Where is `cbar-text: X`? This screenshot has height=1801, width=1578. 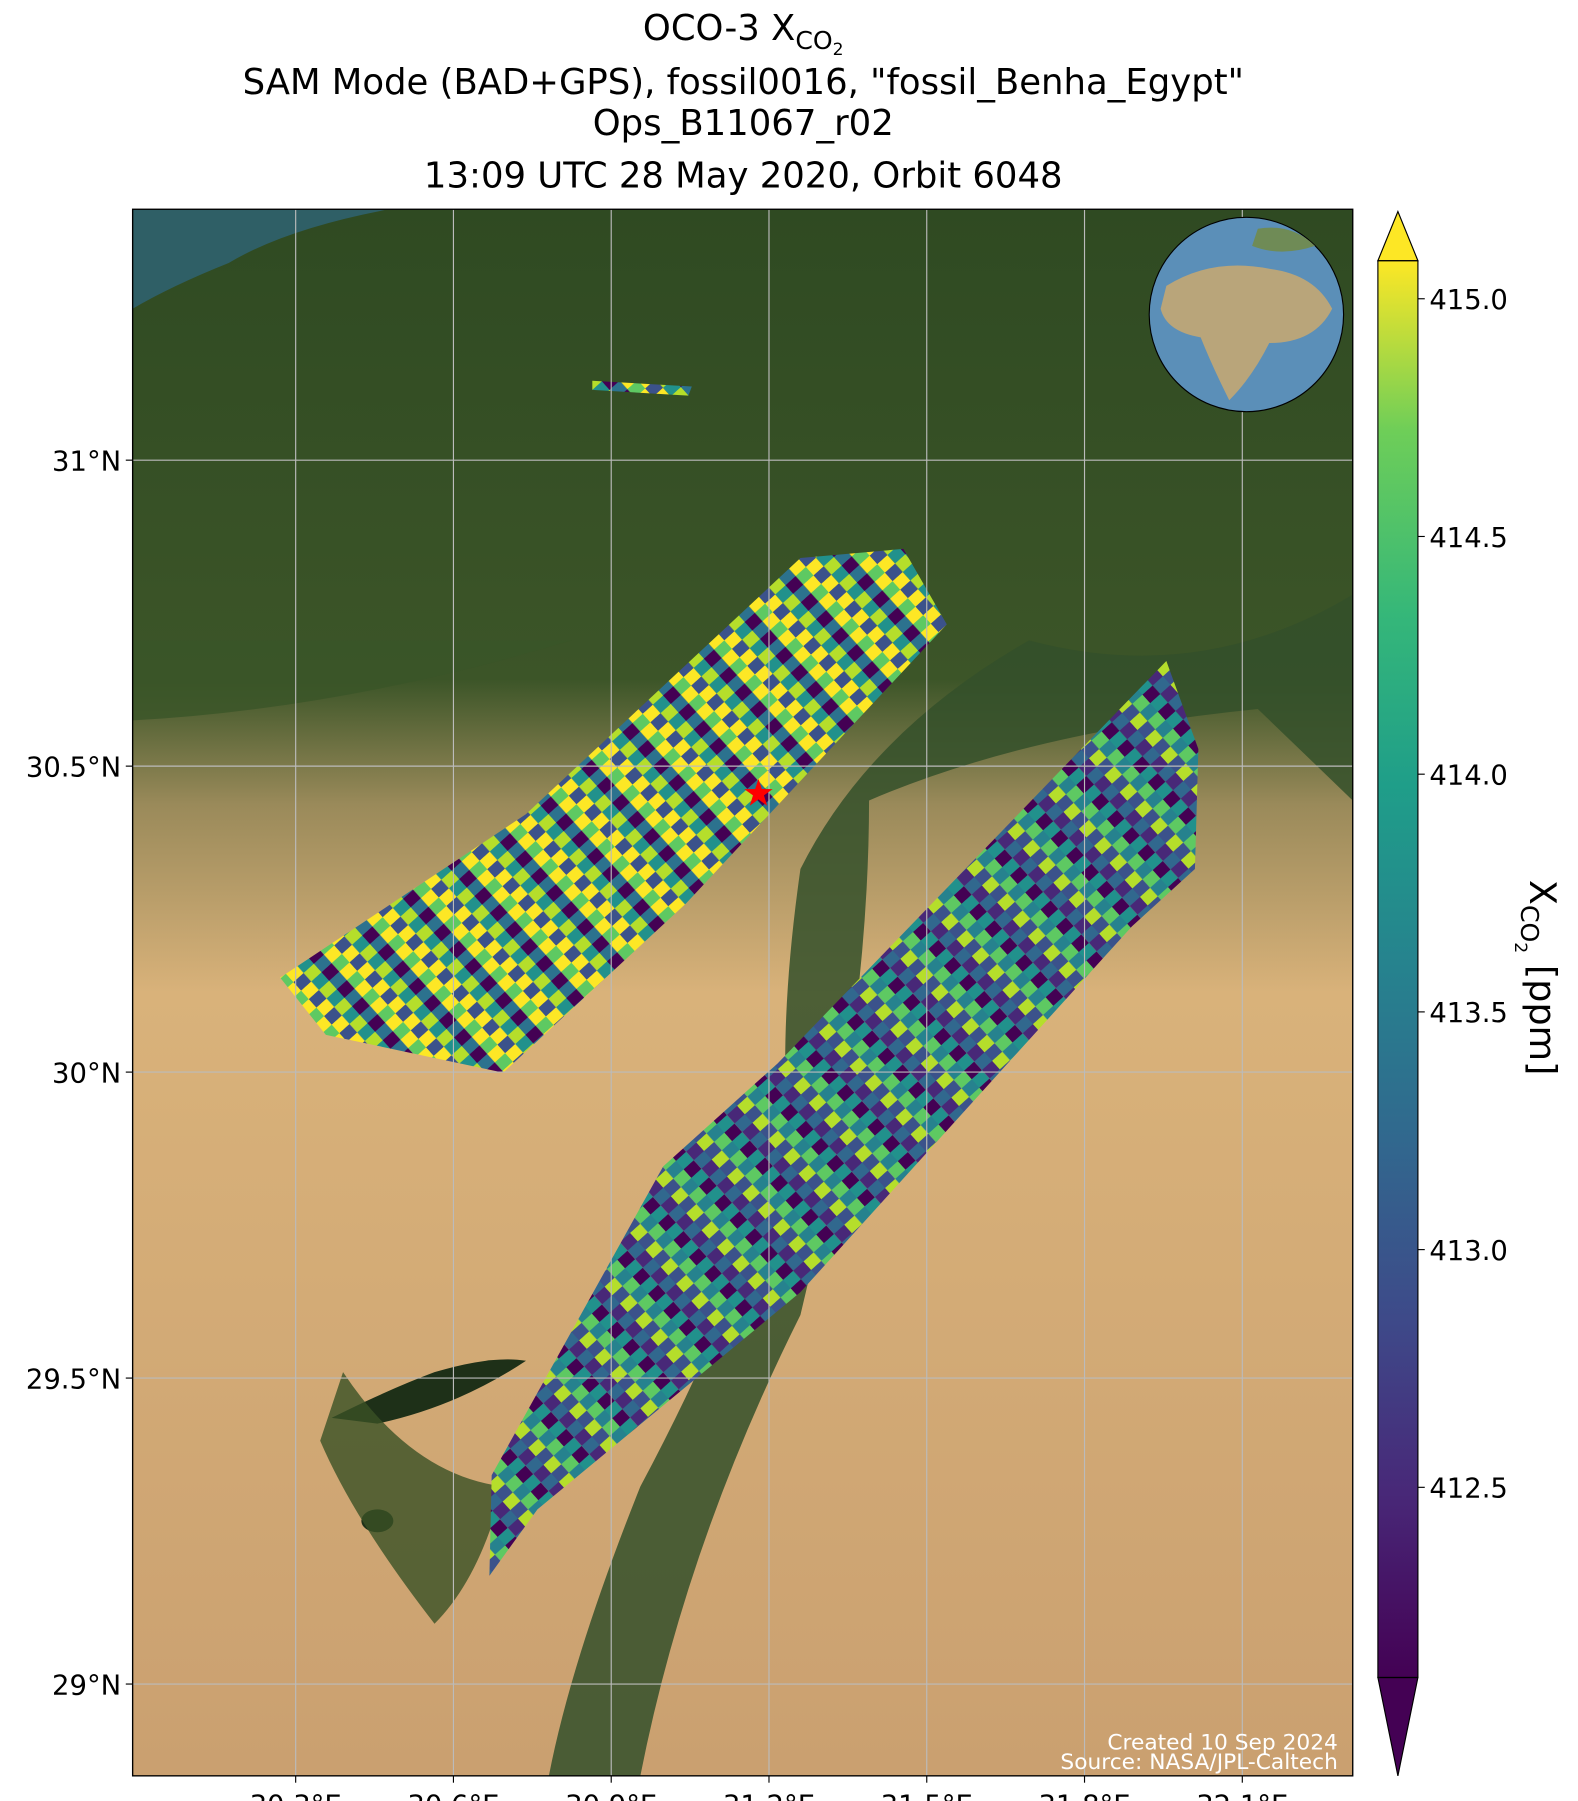 cbar-text: X is located at coordinates (1542, 892).